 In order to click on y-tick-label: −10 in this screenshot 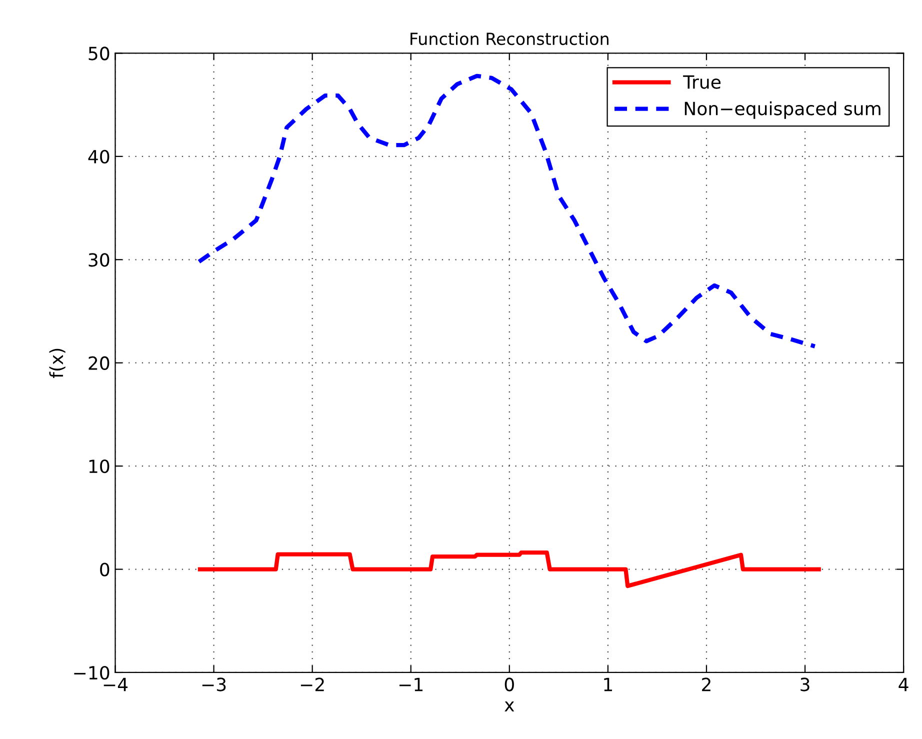, I will do `click(92, 673)`.